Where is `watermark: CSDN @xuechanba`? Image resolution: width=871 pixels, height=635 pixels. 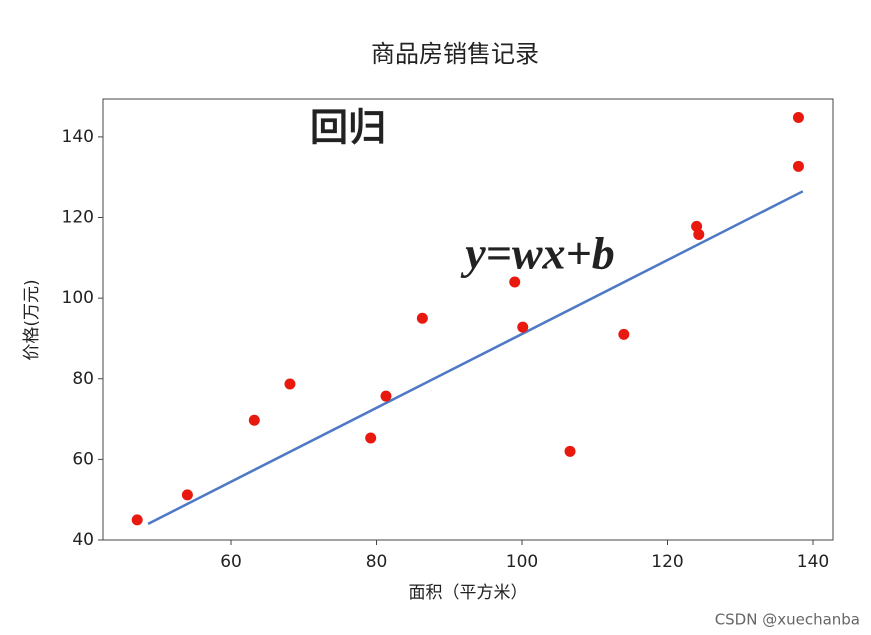 watermark: CSDN @xuechanba is located at coordinates (787, 620).